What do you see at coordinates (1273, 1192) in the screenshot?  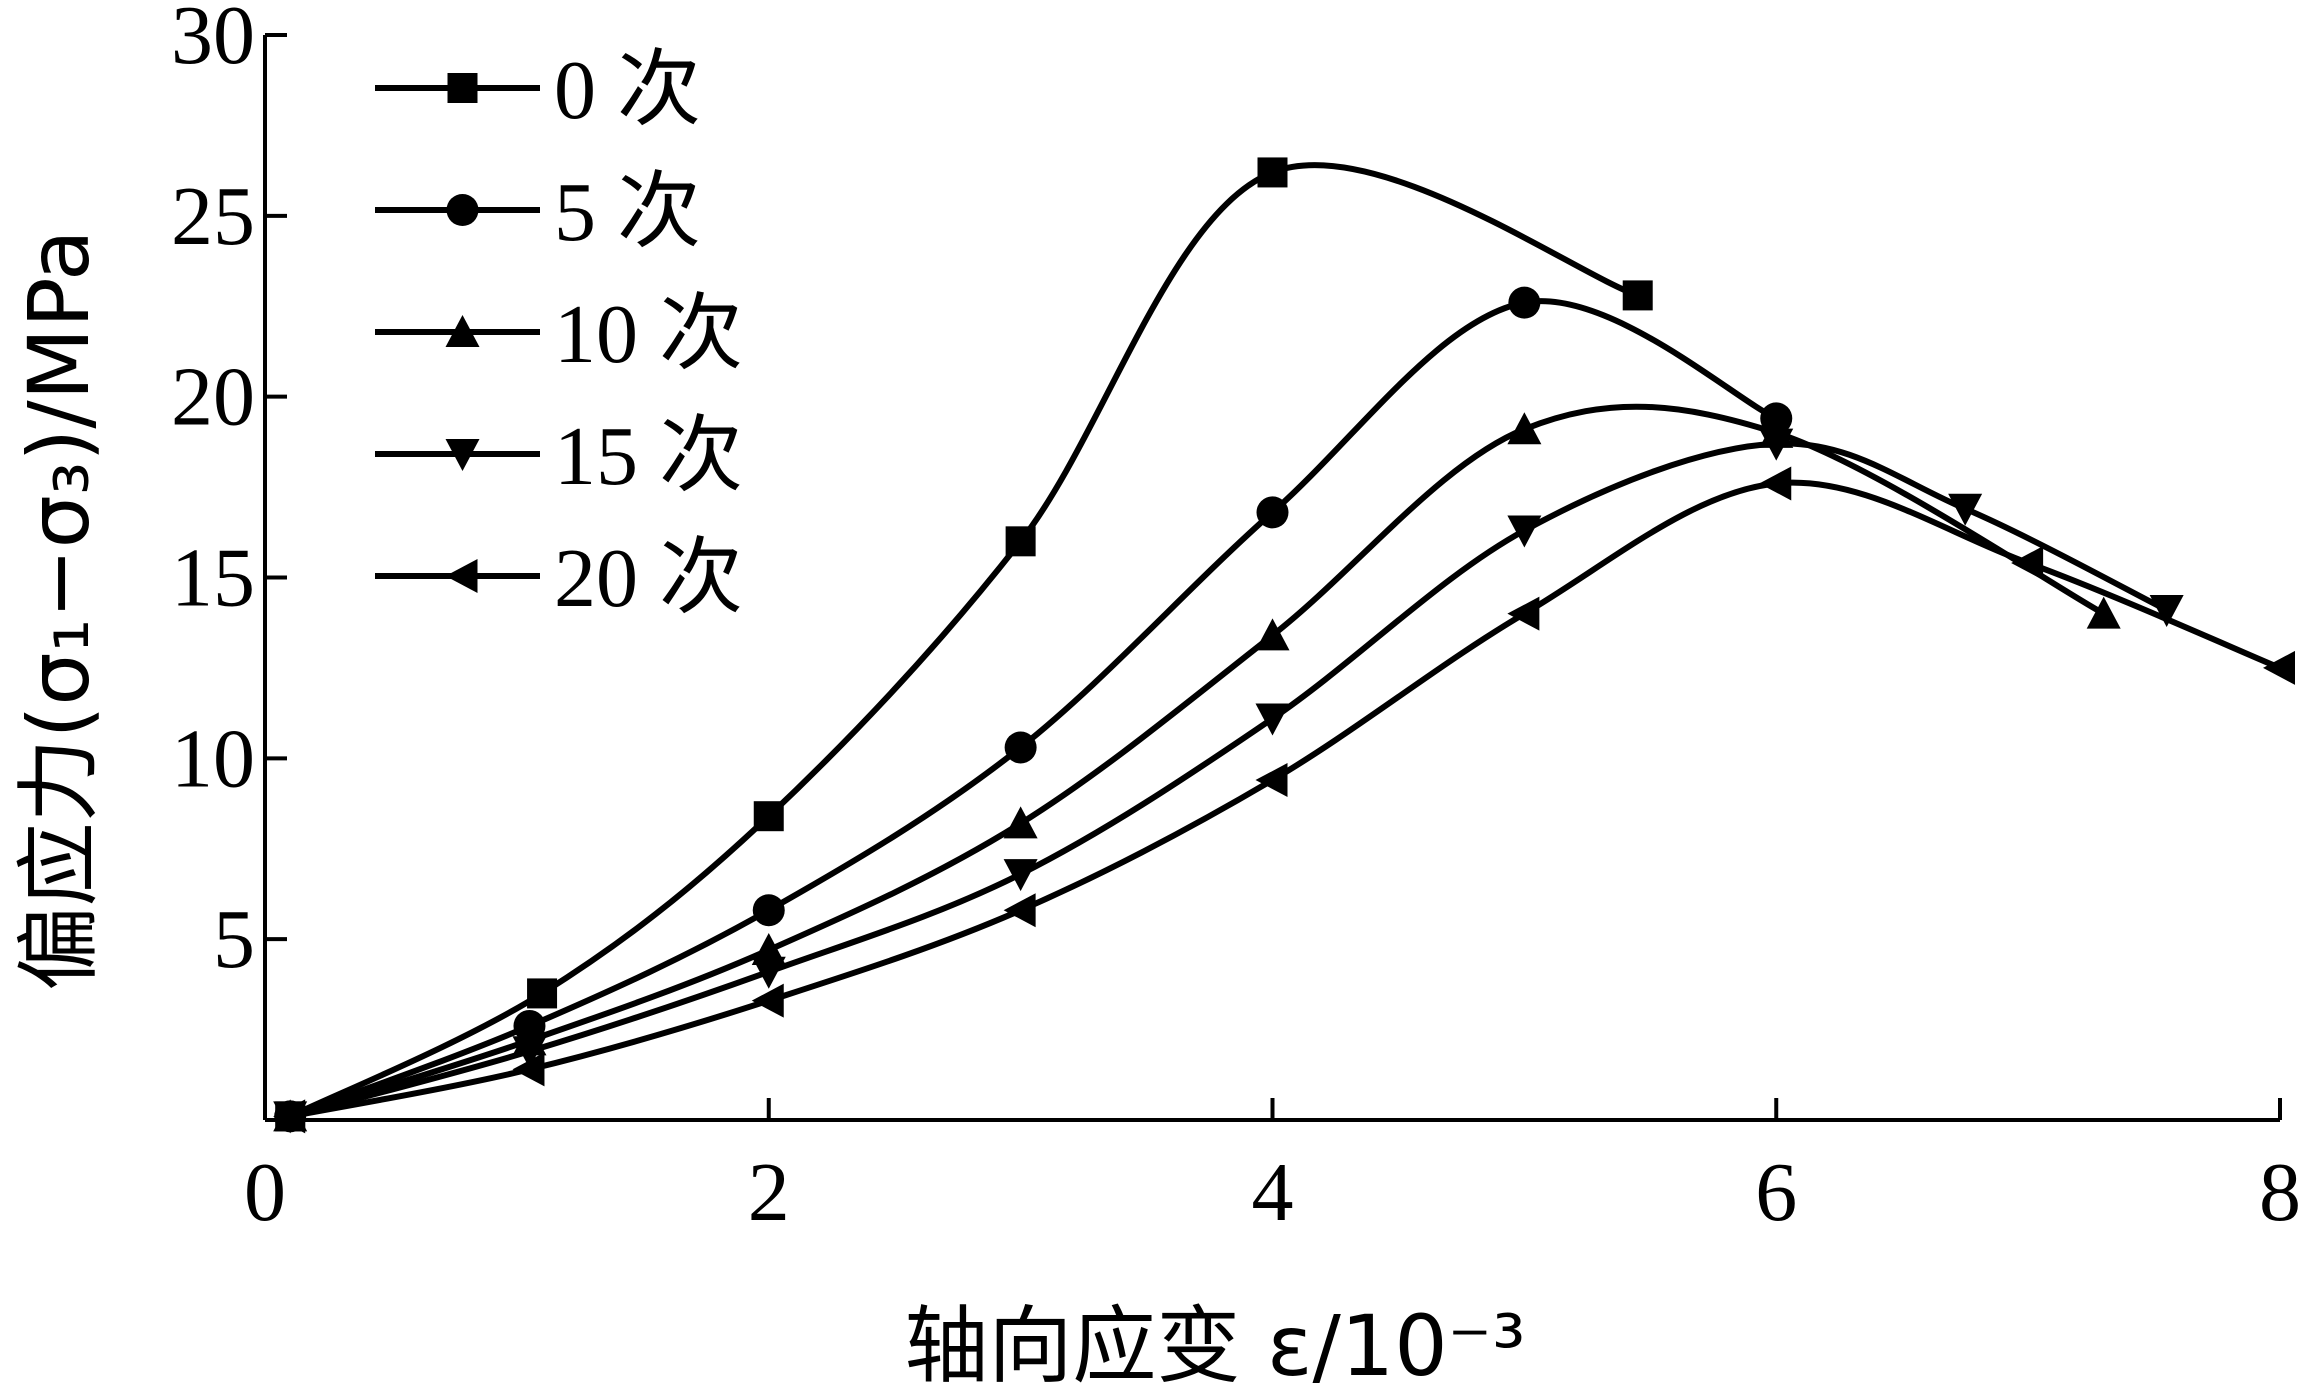 I see `x-tick-label: 4` at bounding box center [1273, 1192].